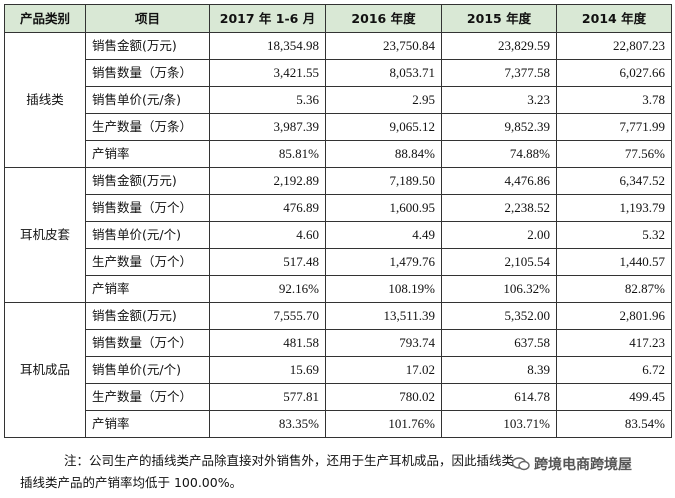 This screenshot has width=675, height=498. What do you see at coordinates (614, 18) in the screenshot?
I see `header-2014: 2014 年度` at bounding box center [614, 18].